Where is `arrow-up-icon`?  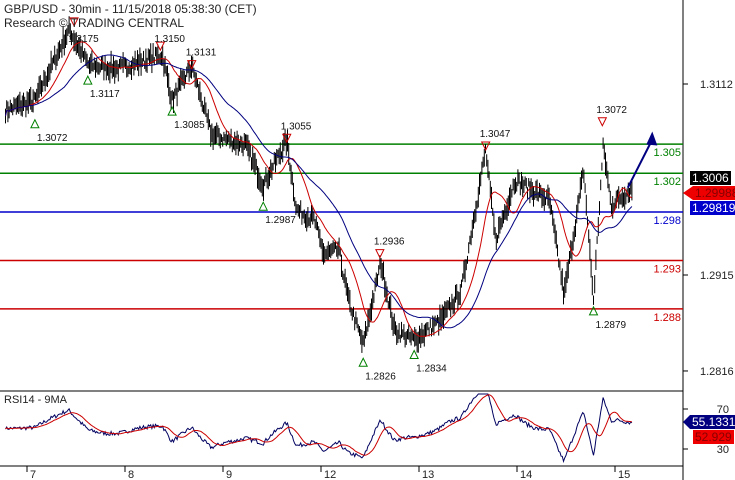
arrow-up-icon is located at coordinates (652, 138).